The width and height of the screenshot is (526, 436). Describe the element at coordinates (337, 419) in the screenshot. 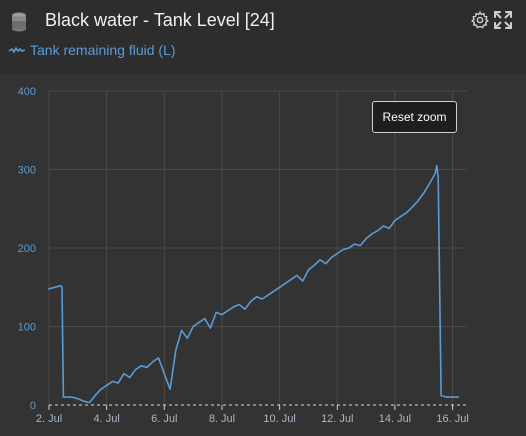

I see `x-tick-label: 12. Jul` at that location.